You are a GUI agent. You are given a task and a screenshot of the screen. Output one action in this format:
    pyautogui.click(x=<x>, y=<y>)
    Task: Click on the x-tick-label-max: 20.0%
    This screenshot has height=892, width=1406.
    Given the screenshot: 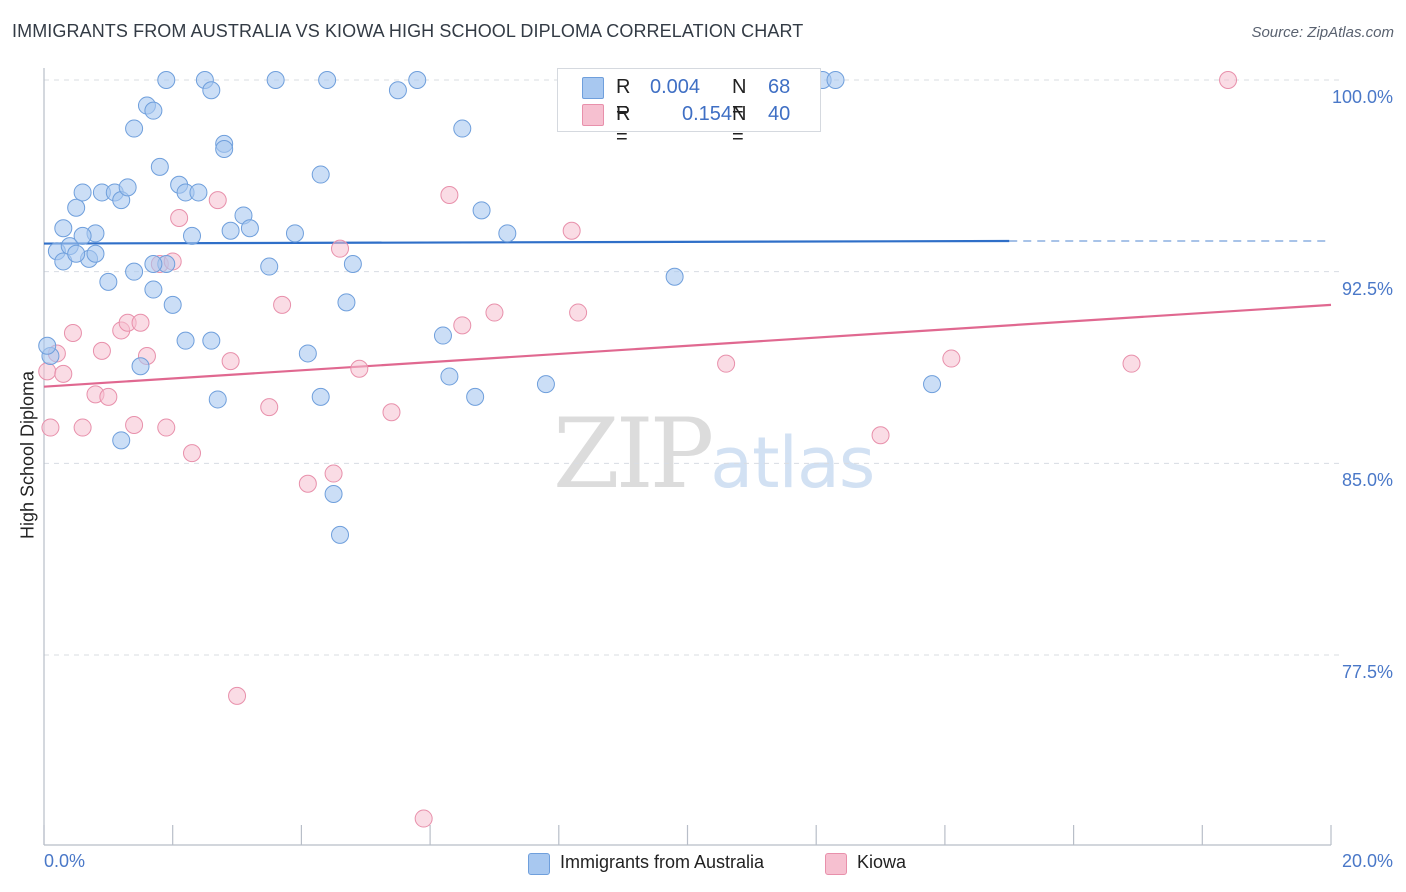 What is the action you would take?
    pyautogui.click(x=1367, y=861)
    